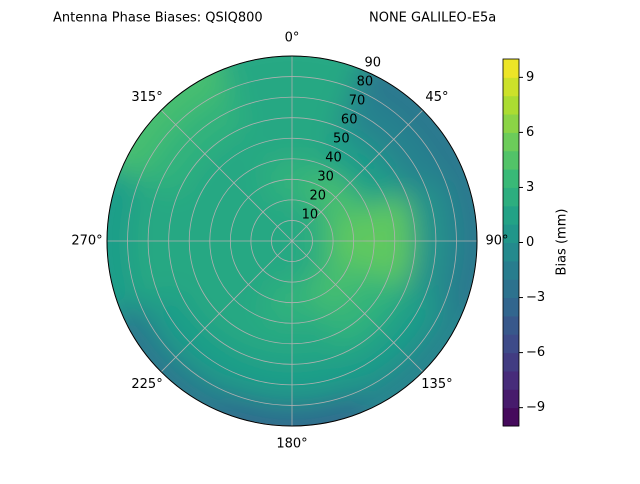 The image size is (640, 484). What do you see at coordinates (357, 101) in the screenshot?
I see `radial-tick-label: 70` at bounding box center [357, 101].